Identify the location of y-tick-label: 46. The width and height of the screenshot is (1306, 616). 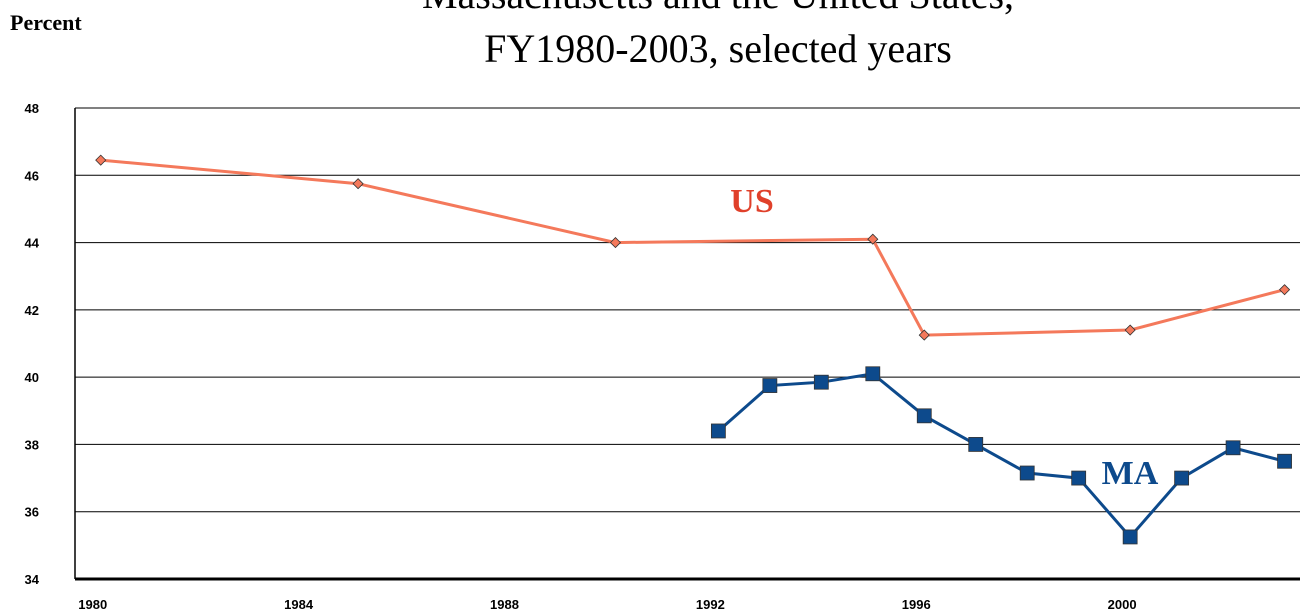
(32, 175).